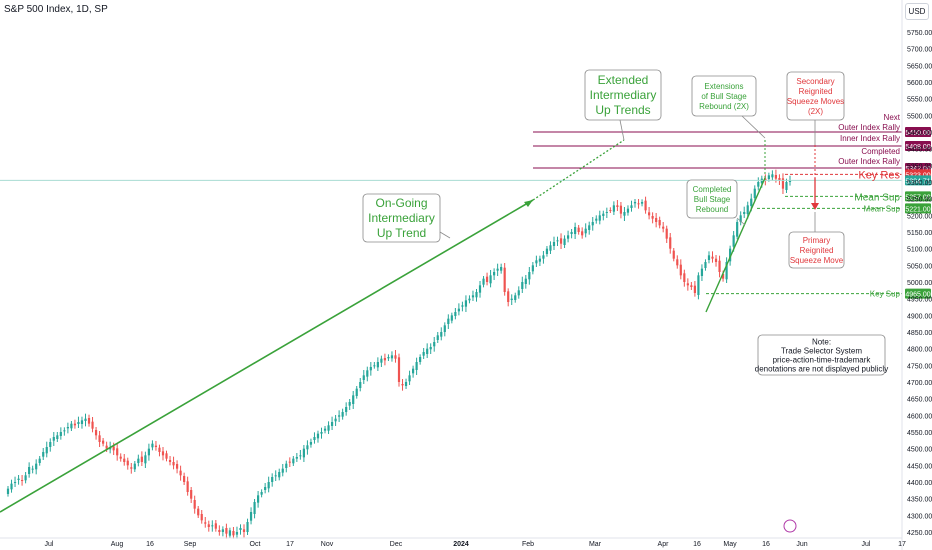  Describe the element at coordinates (877, 197) in the screenshot. I see `annotation-mean-sup-1: Mean Sup` at that location.